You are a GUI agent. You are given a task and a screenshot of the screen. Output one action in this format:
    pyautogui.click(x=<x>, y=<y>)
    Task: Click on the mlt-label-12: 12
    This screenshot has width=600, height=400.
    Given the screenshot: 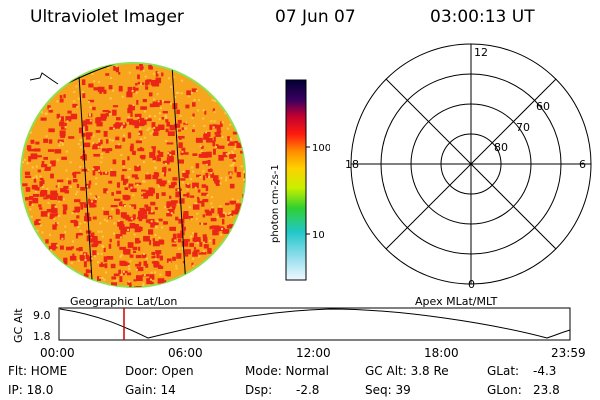 What is the action you would take?
    pyautogui.click(x=481, y=52)
    